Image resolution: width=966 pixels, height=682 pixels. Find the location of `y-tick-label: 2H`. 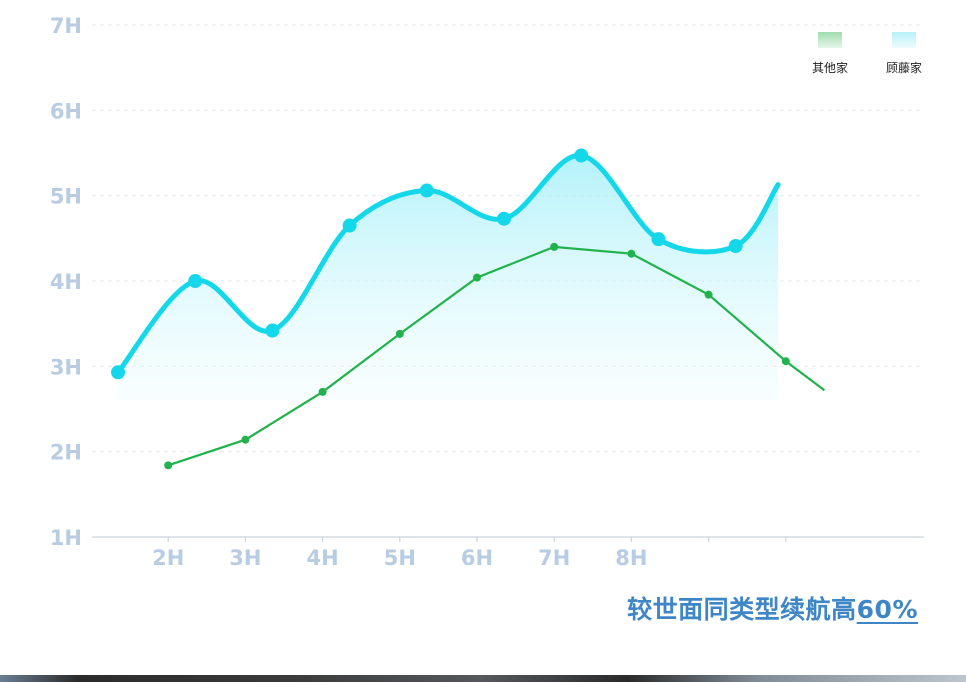

y-tick-label: 2H is located at coordinates (66, 453).